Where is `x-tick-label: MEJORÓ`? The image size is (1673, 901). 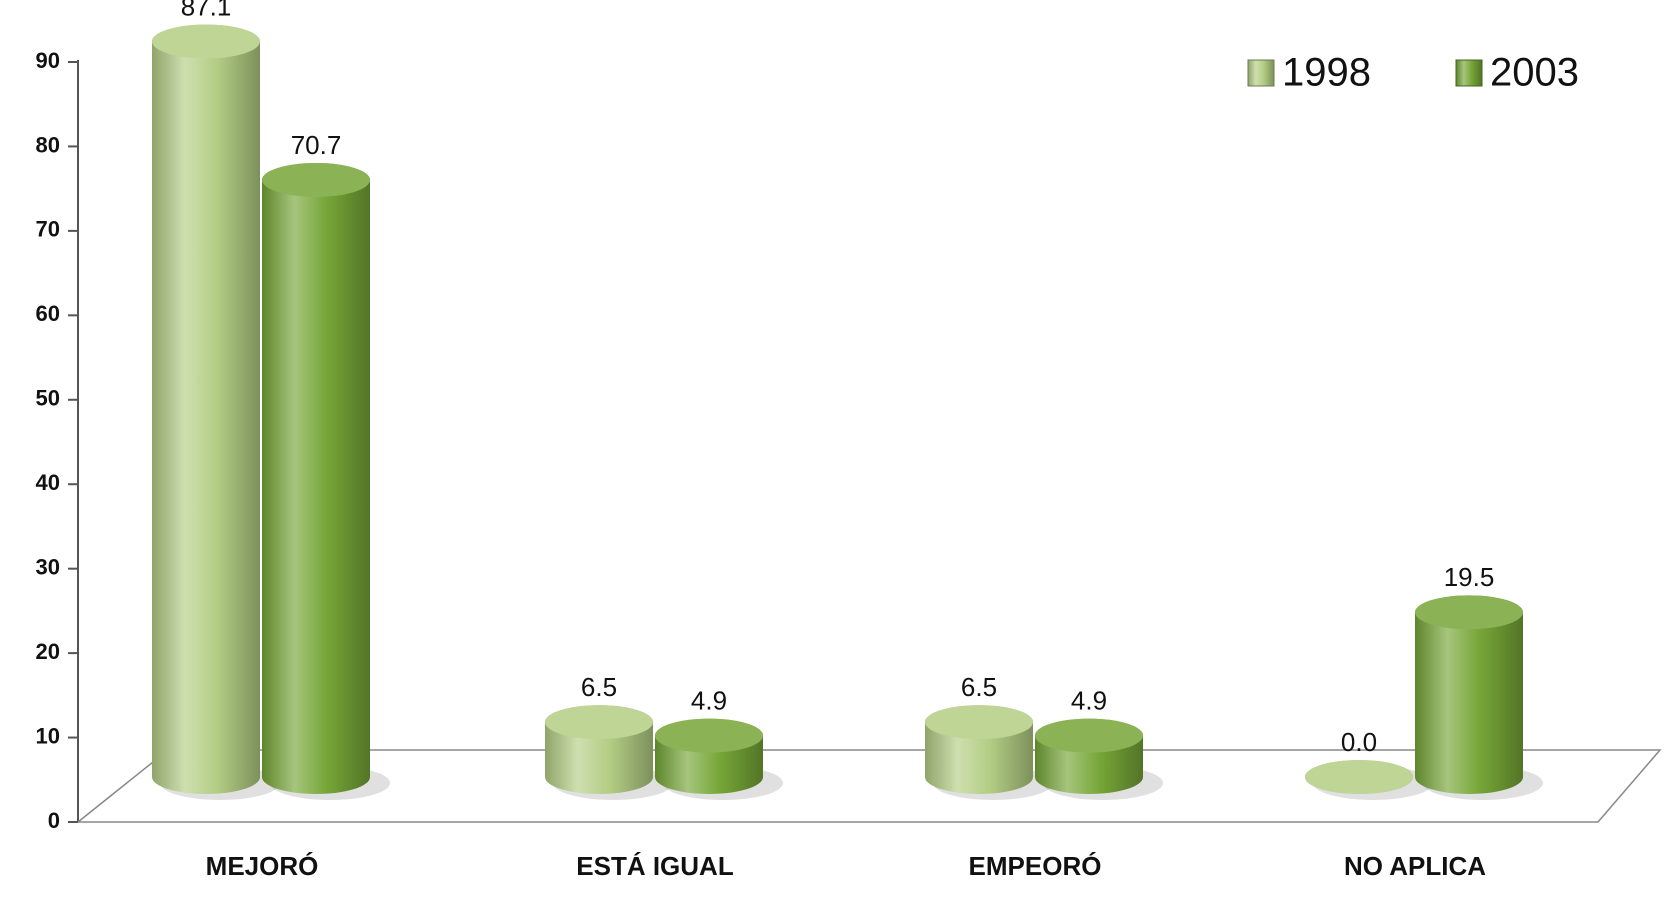
x-tick-label: MEJORÓ is located at coordinates (262, 866).